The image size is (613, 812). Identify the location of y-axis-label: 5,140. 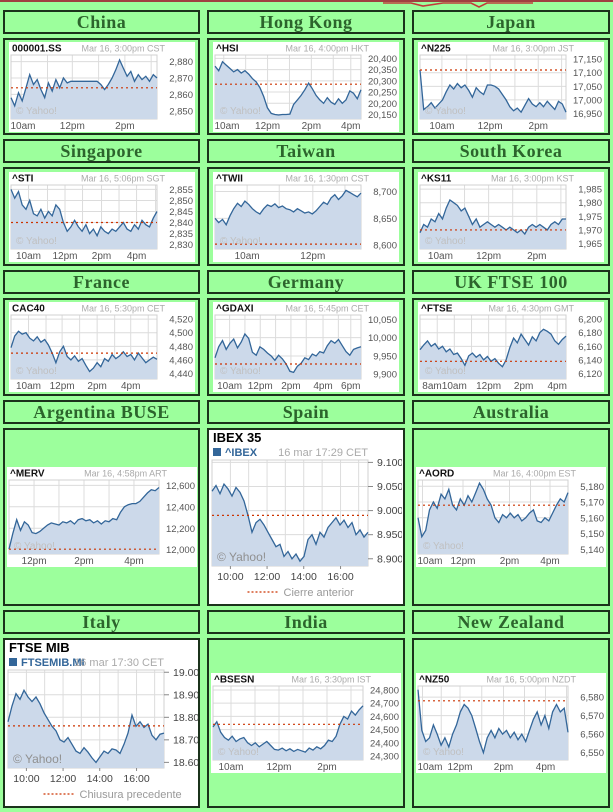
(592, 550).